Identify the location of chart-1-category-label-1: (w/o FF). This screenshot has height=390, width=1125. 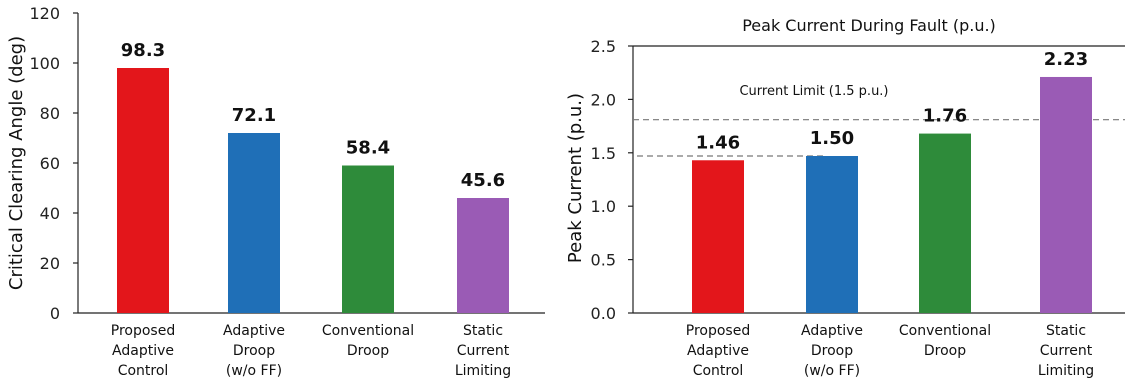
(832, 371).